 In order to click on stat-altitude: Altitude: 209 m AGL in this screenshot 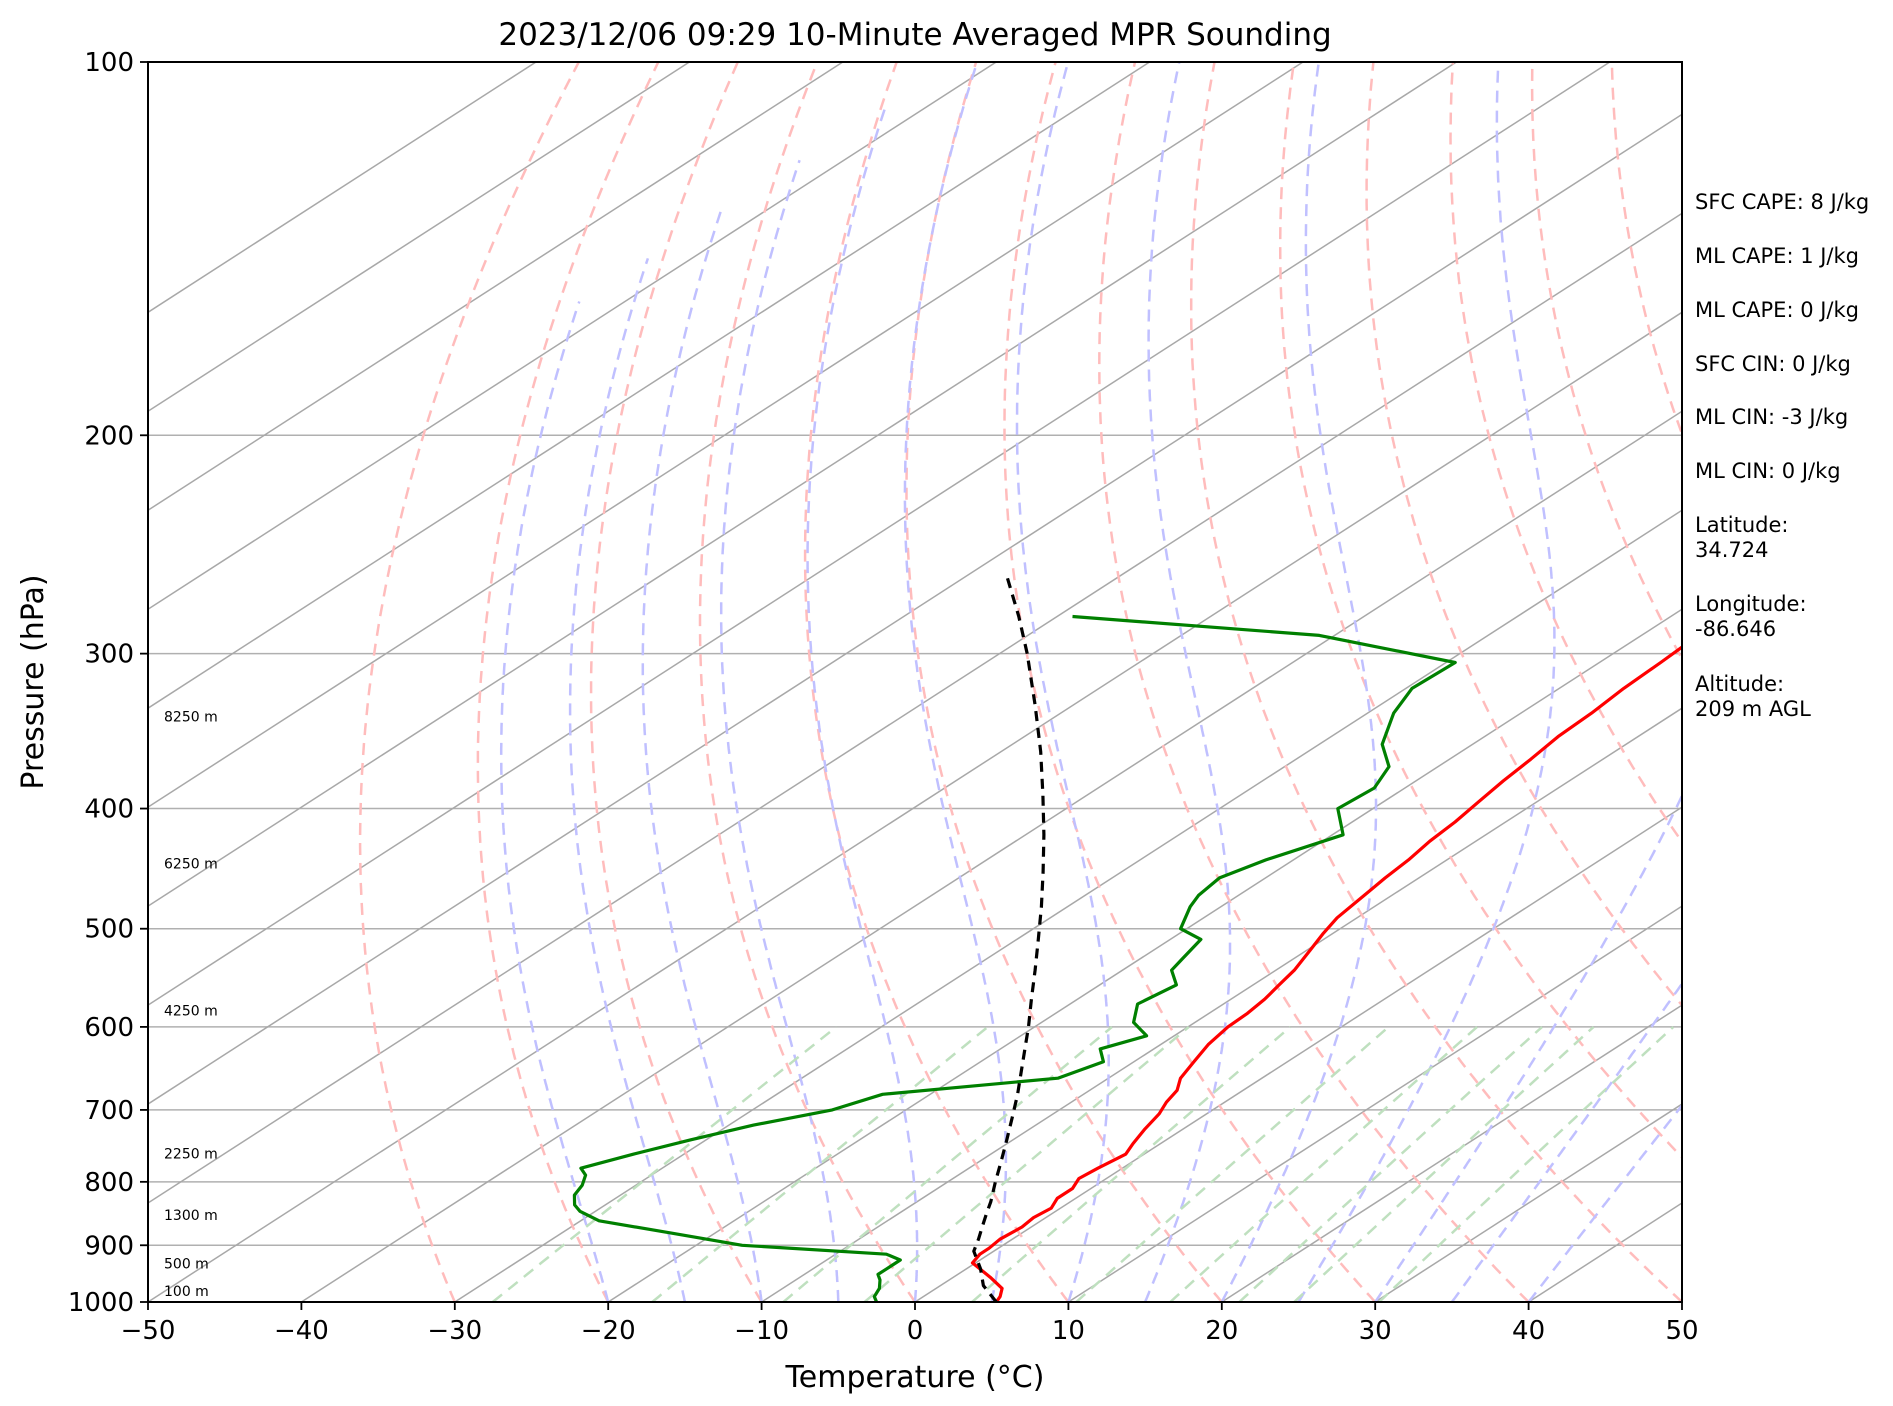, I will do `click(1753, 696)`.